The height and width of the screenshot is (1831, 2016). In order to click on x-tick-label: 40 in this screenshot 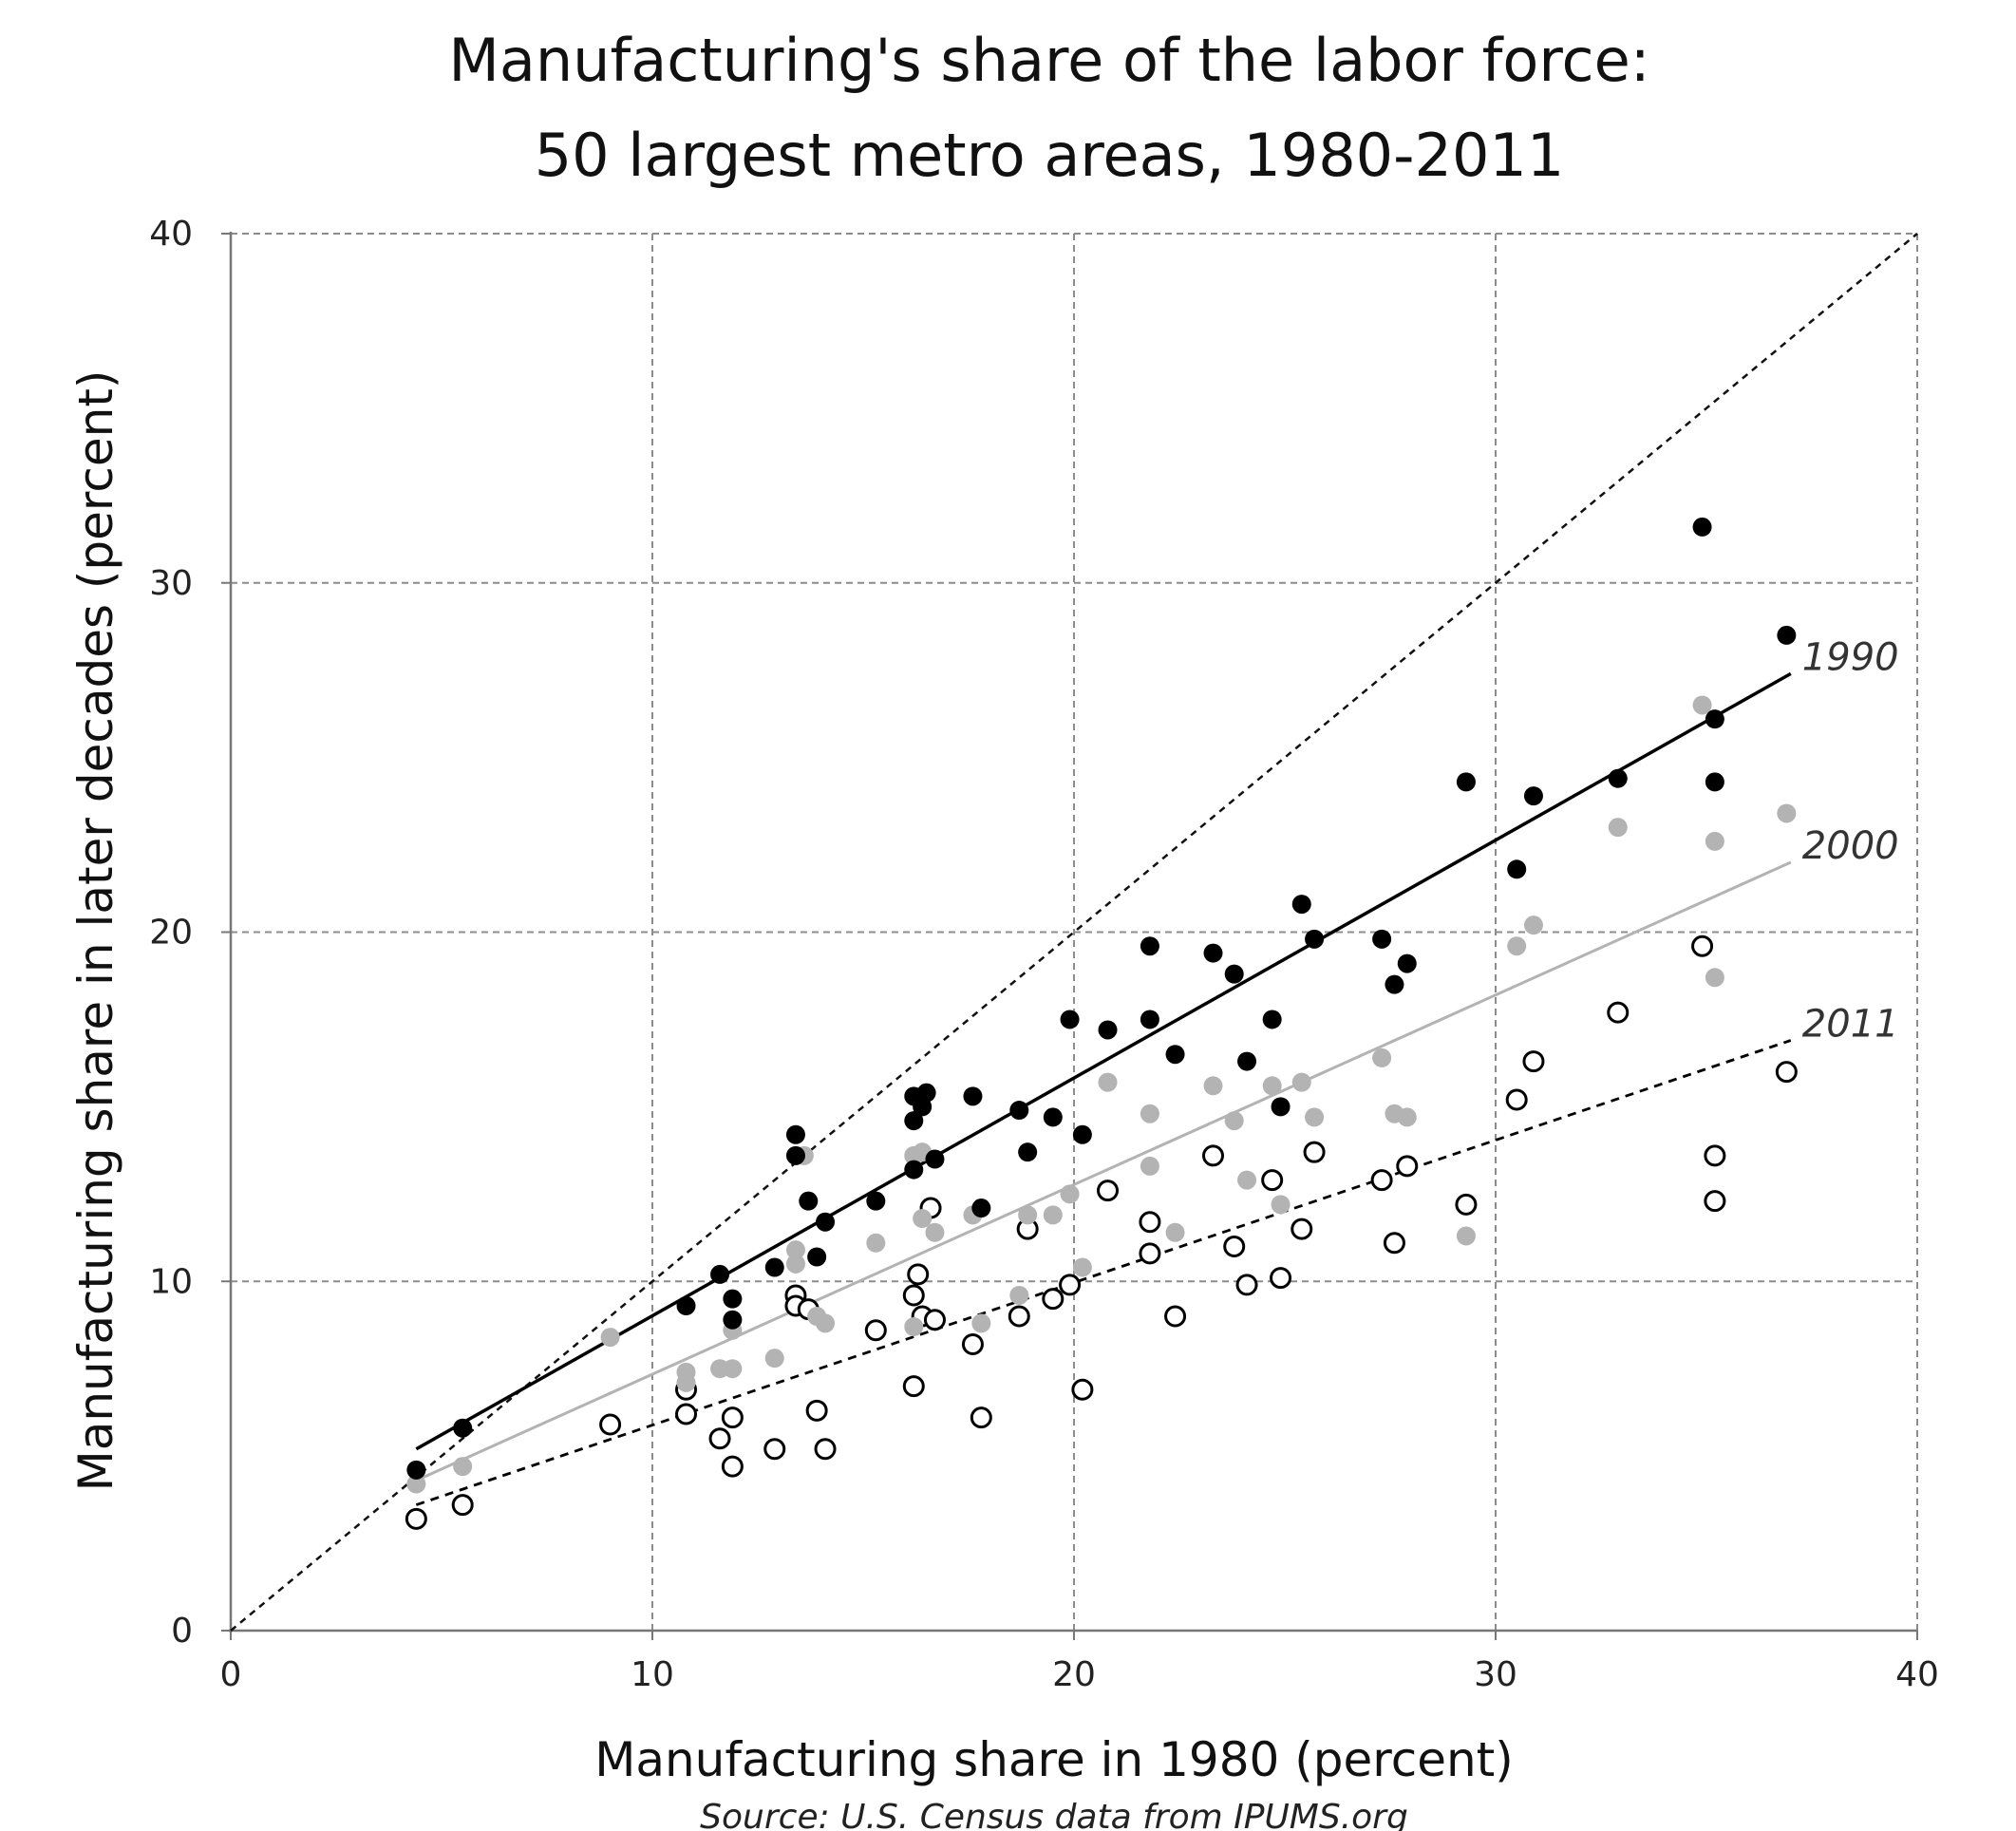, I will do `click(1917, 1674)`.